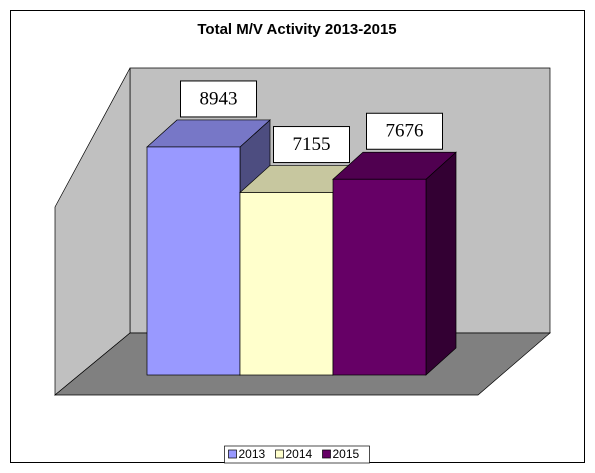  What do you see at coordinates (252, 454) in the screenshot?
I see `legend-label: 2013` at bounding box center [252, 454].